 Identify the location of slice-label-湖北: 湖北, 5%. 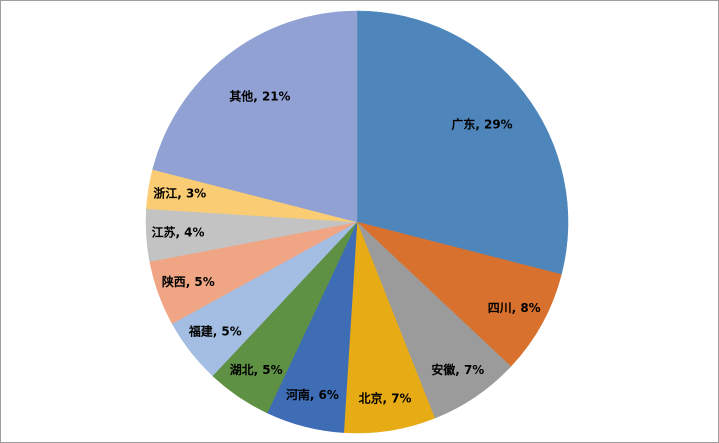
(256, 369).